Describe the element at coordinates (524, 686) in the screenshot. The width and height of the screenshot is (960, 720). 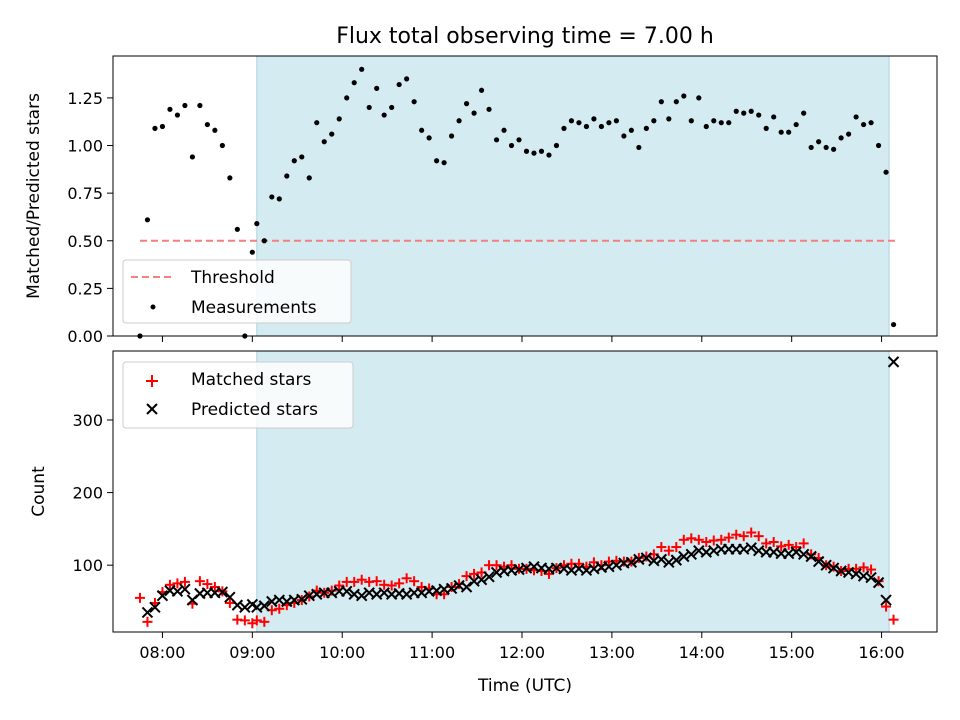
I see `x-axis-label: Time (UTC)` at that location.